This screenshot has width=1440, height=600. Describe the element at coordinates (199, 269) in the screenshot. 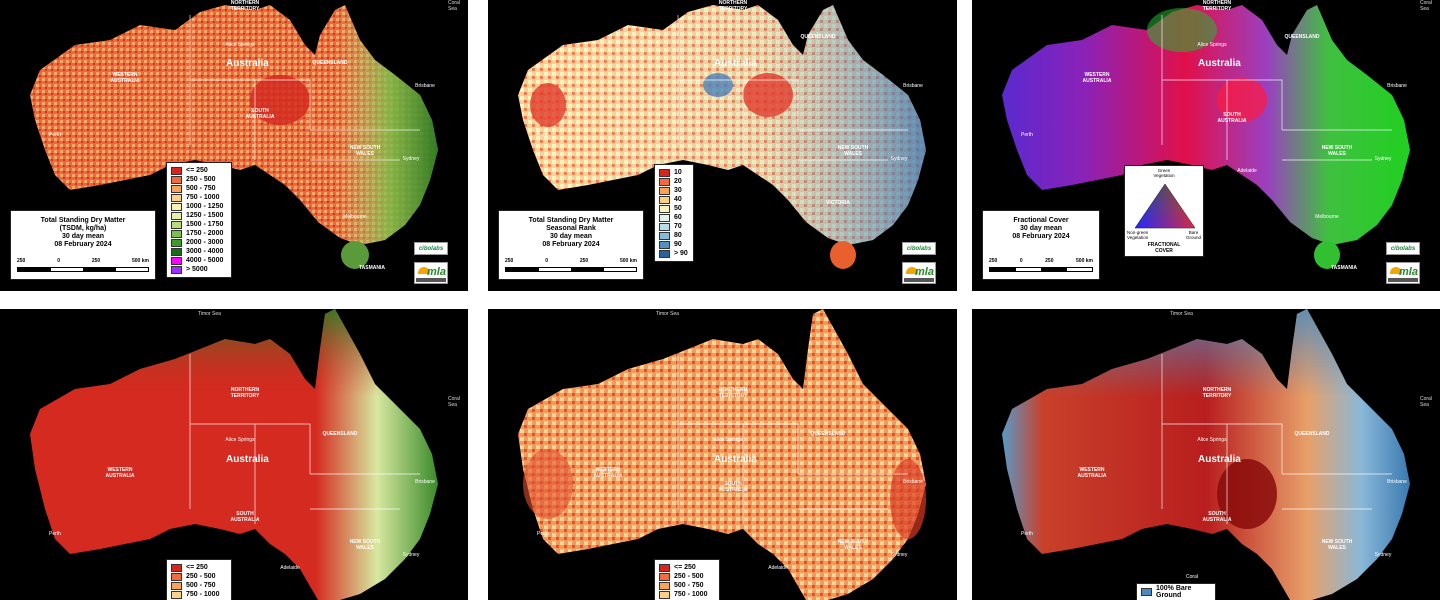

I see `legend-item: > 5000` at that location.